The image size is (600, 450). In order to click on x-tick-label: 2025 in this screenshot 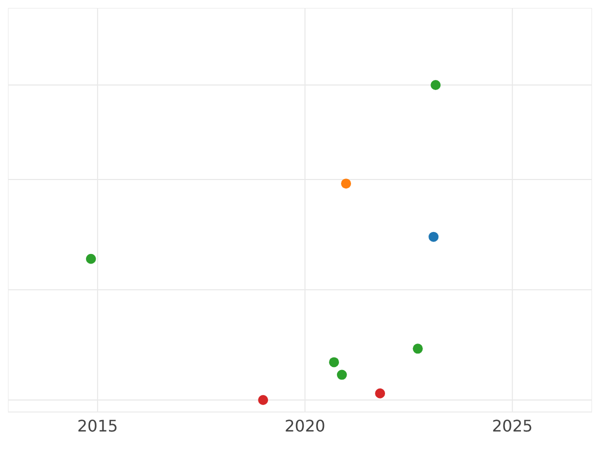, I will do `click(512, 426)`.